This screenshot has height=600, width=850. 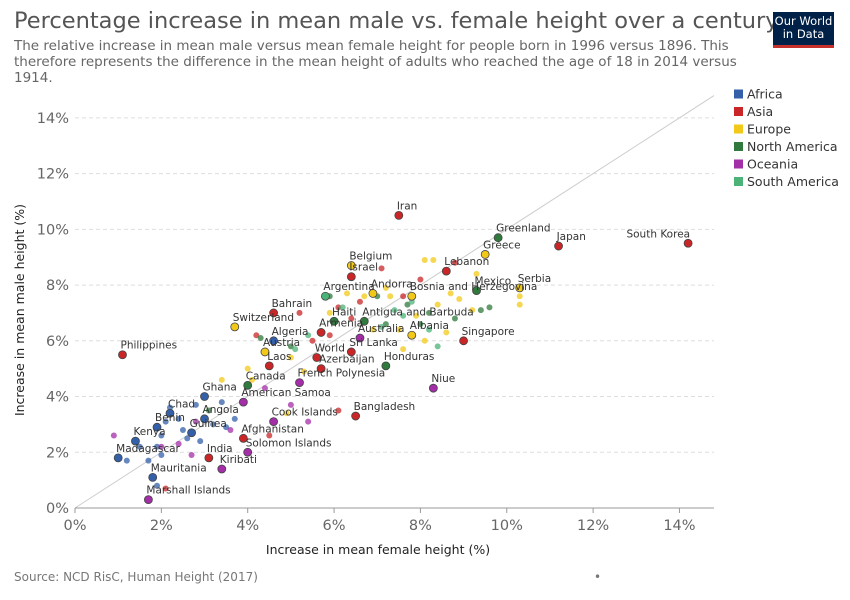 What do you see at coordinates (792, 146) in the screenshot?
I see `legend-item: North America` at bounding box center [792, 146].